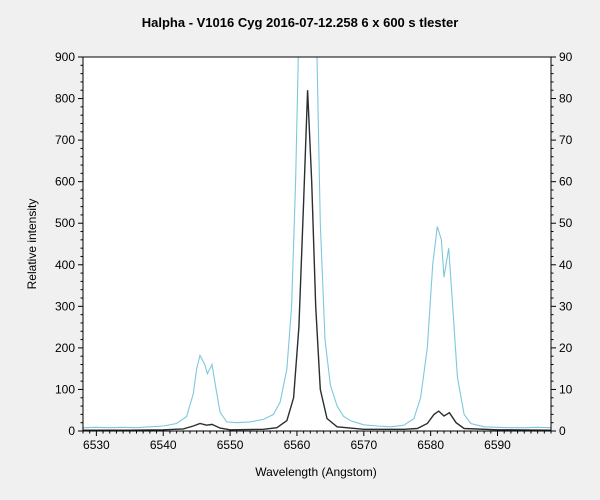  I want to click on y-tick-label: 700, so click(65, 140).